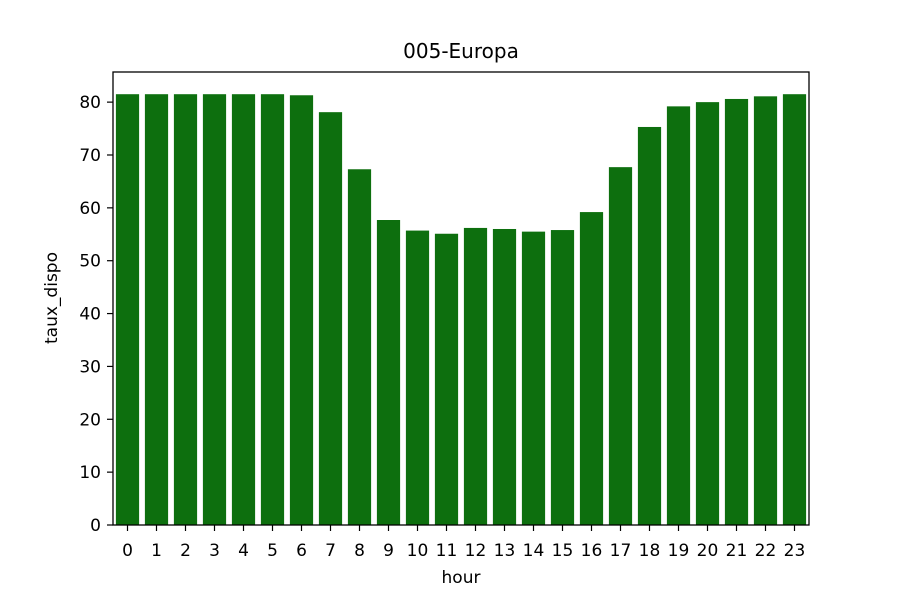 The height and width of the screenshot is (600, 900). Describe the element at coordinates (52, 298) in the screenshot. I see `y-axis-label: taux_dispo` at that location.